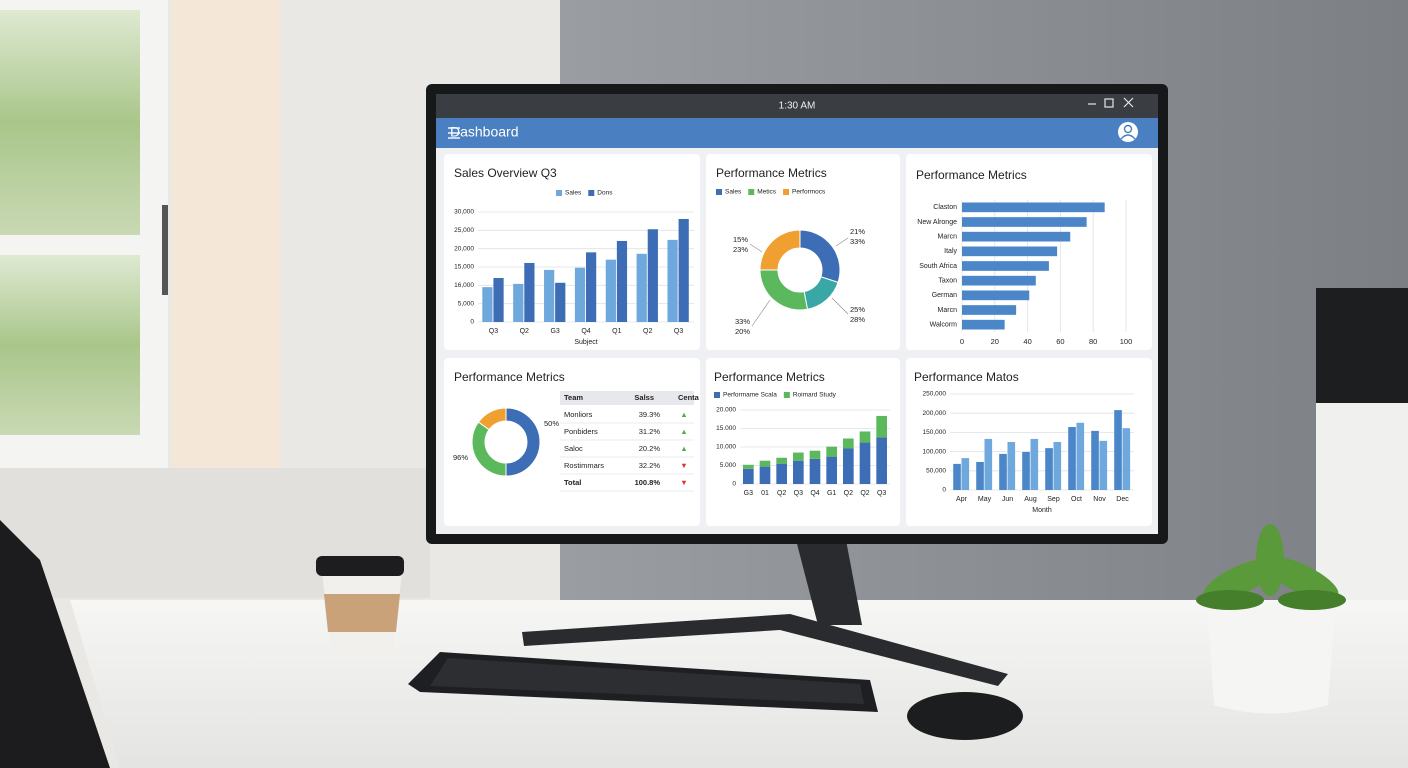  I want to click on window-controls, so click(1111, 102).